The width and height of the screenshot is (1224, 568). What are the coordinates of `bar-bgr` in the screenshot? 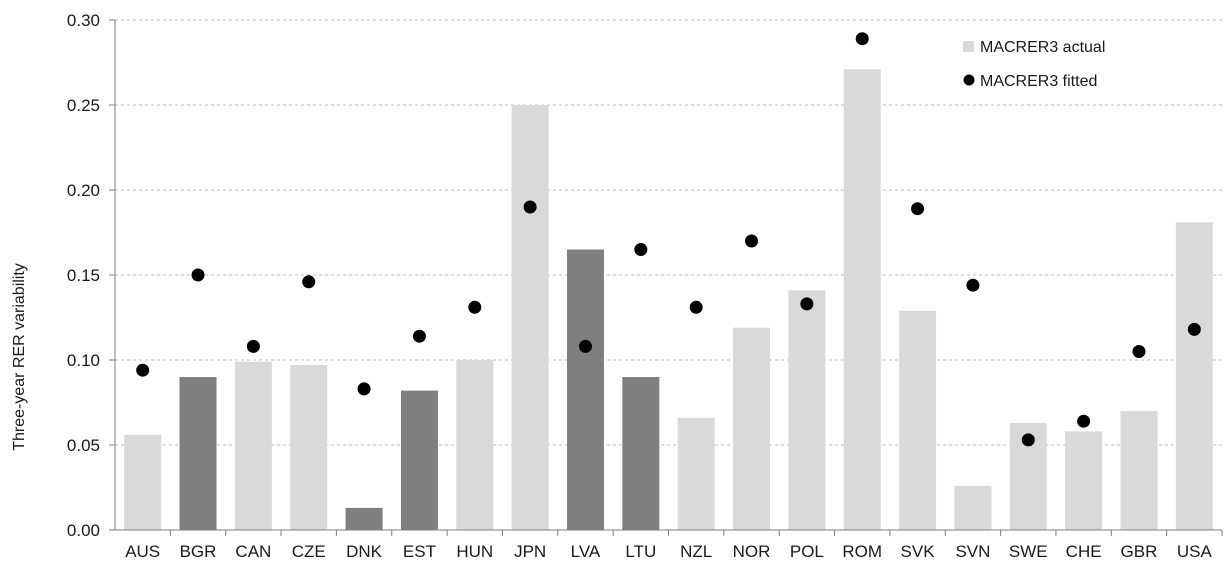 It's located at (198, 453).